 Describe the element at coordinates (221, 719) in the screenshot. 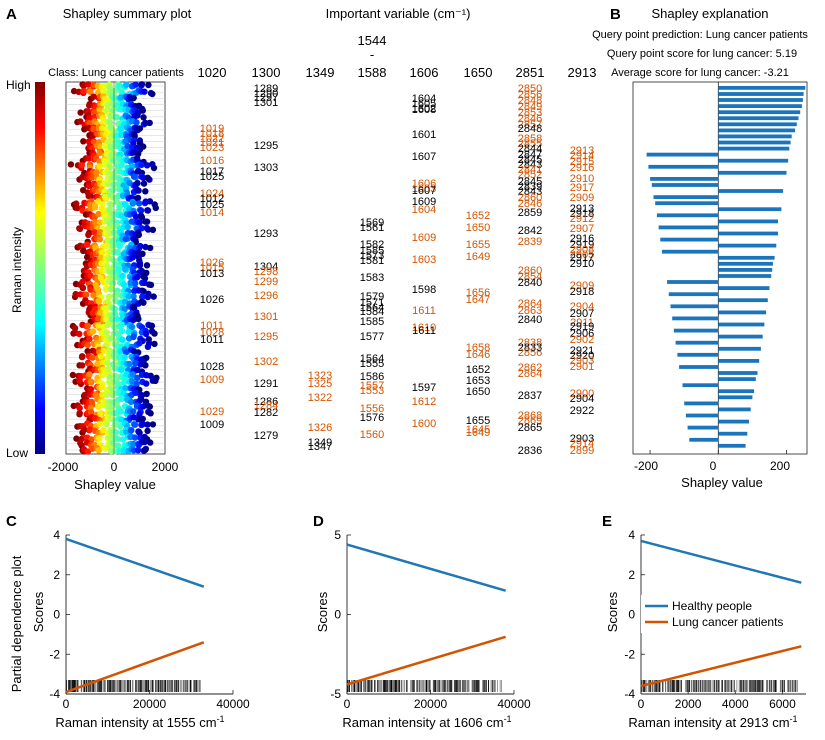

I see `xlabel-c-sup: -1` at that location.